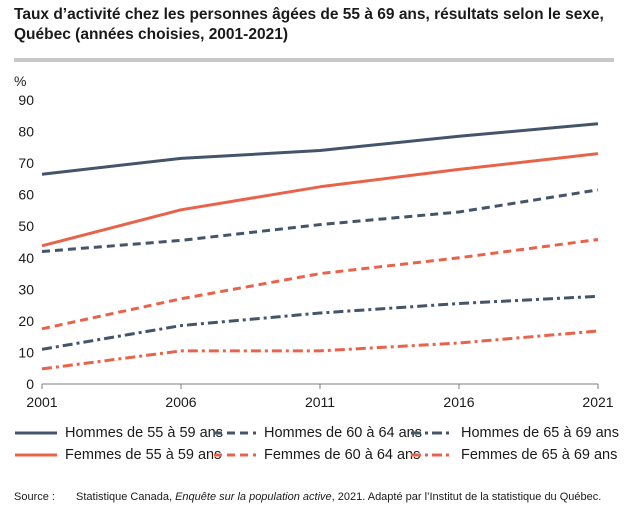 The image size is (629, 527). I want to click on legend-item-femmes-55-59: Femmes de 55 à 59 ans, so click(117, 455).